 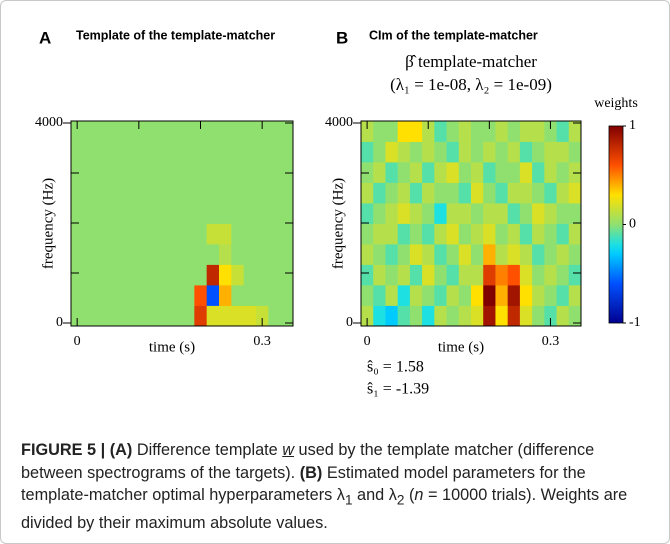 What do you see at coordinates (398, 389) in the screenshot?
I see `annotation: ŝ₁ = -1.39` at bounding box center [398, 389].